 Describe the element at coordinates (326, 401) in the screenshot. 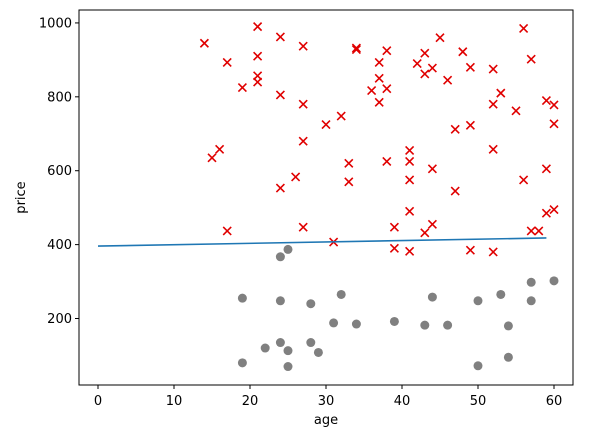

I see `x-tick-label: 30` at that location.